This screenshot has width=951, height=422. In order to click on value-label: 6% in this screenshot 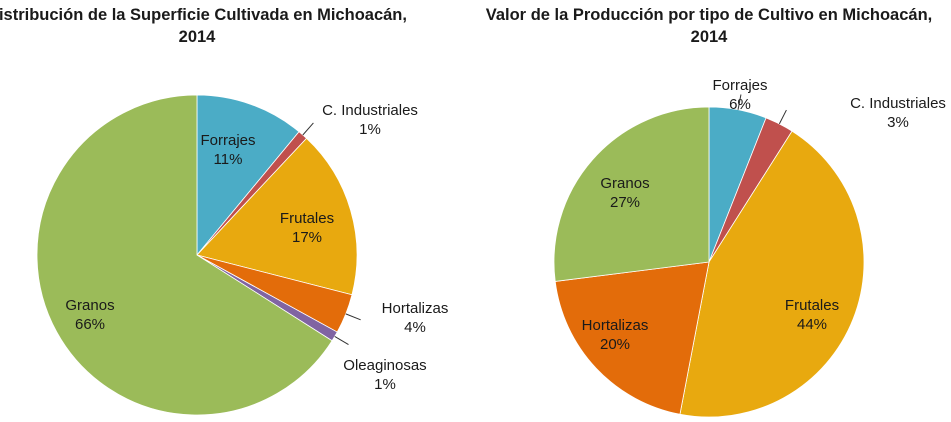, I will do `click(740, 104)`.